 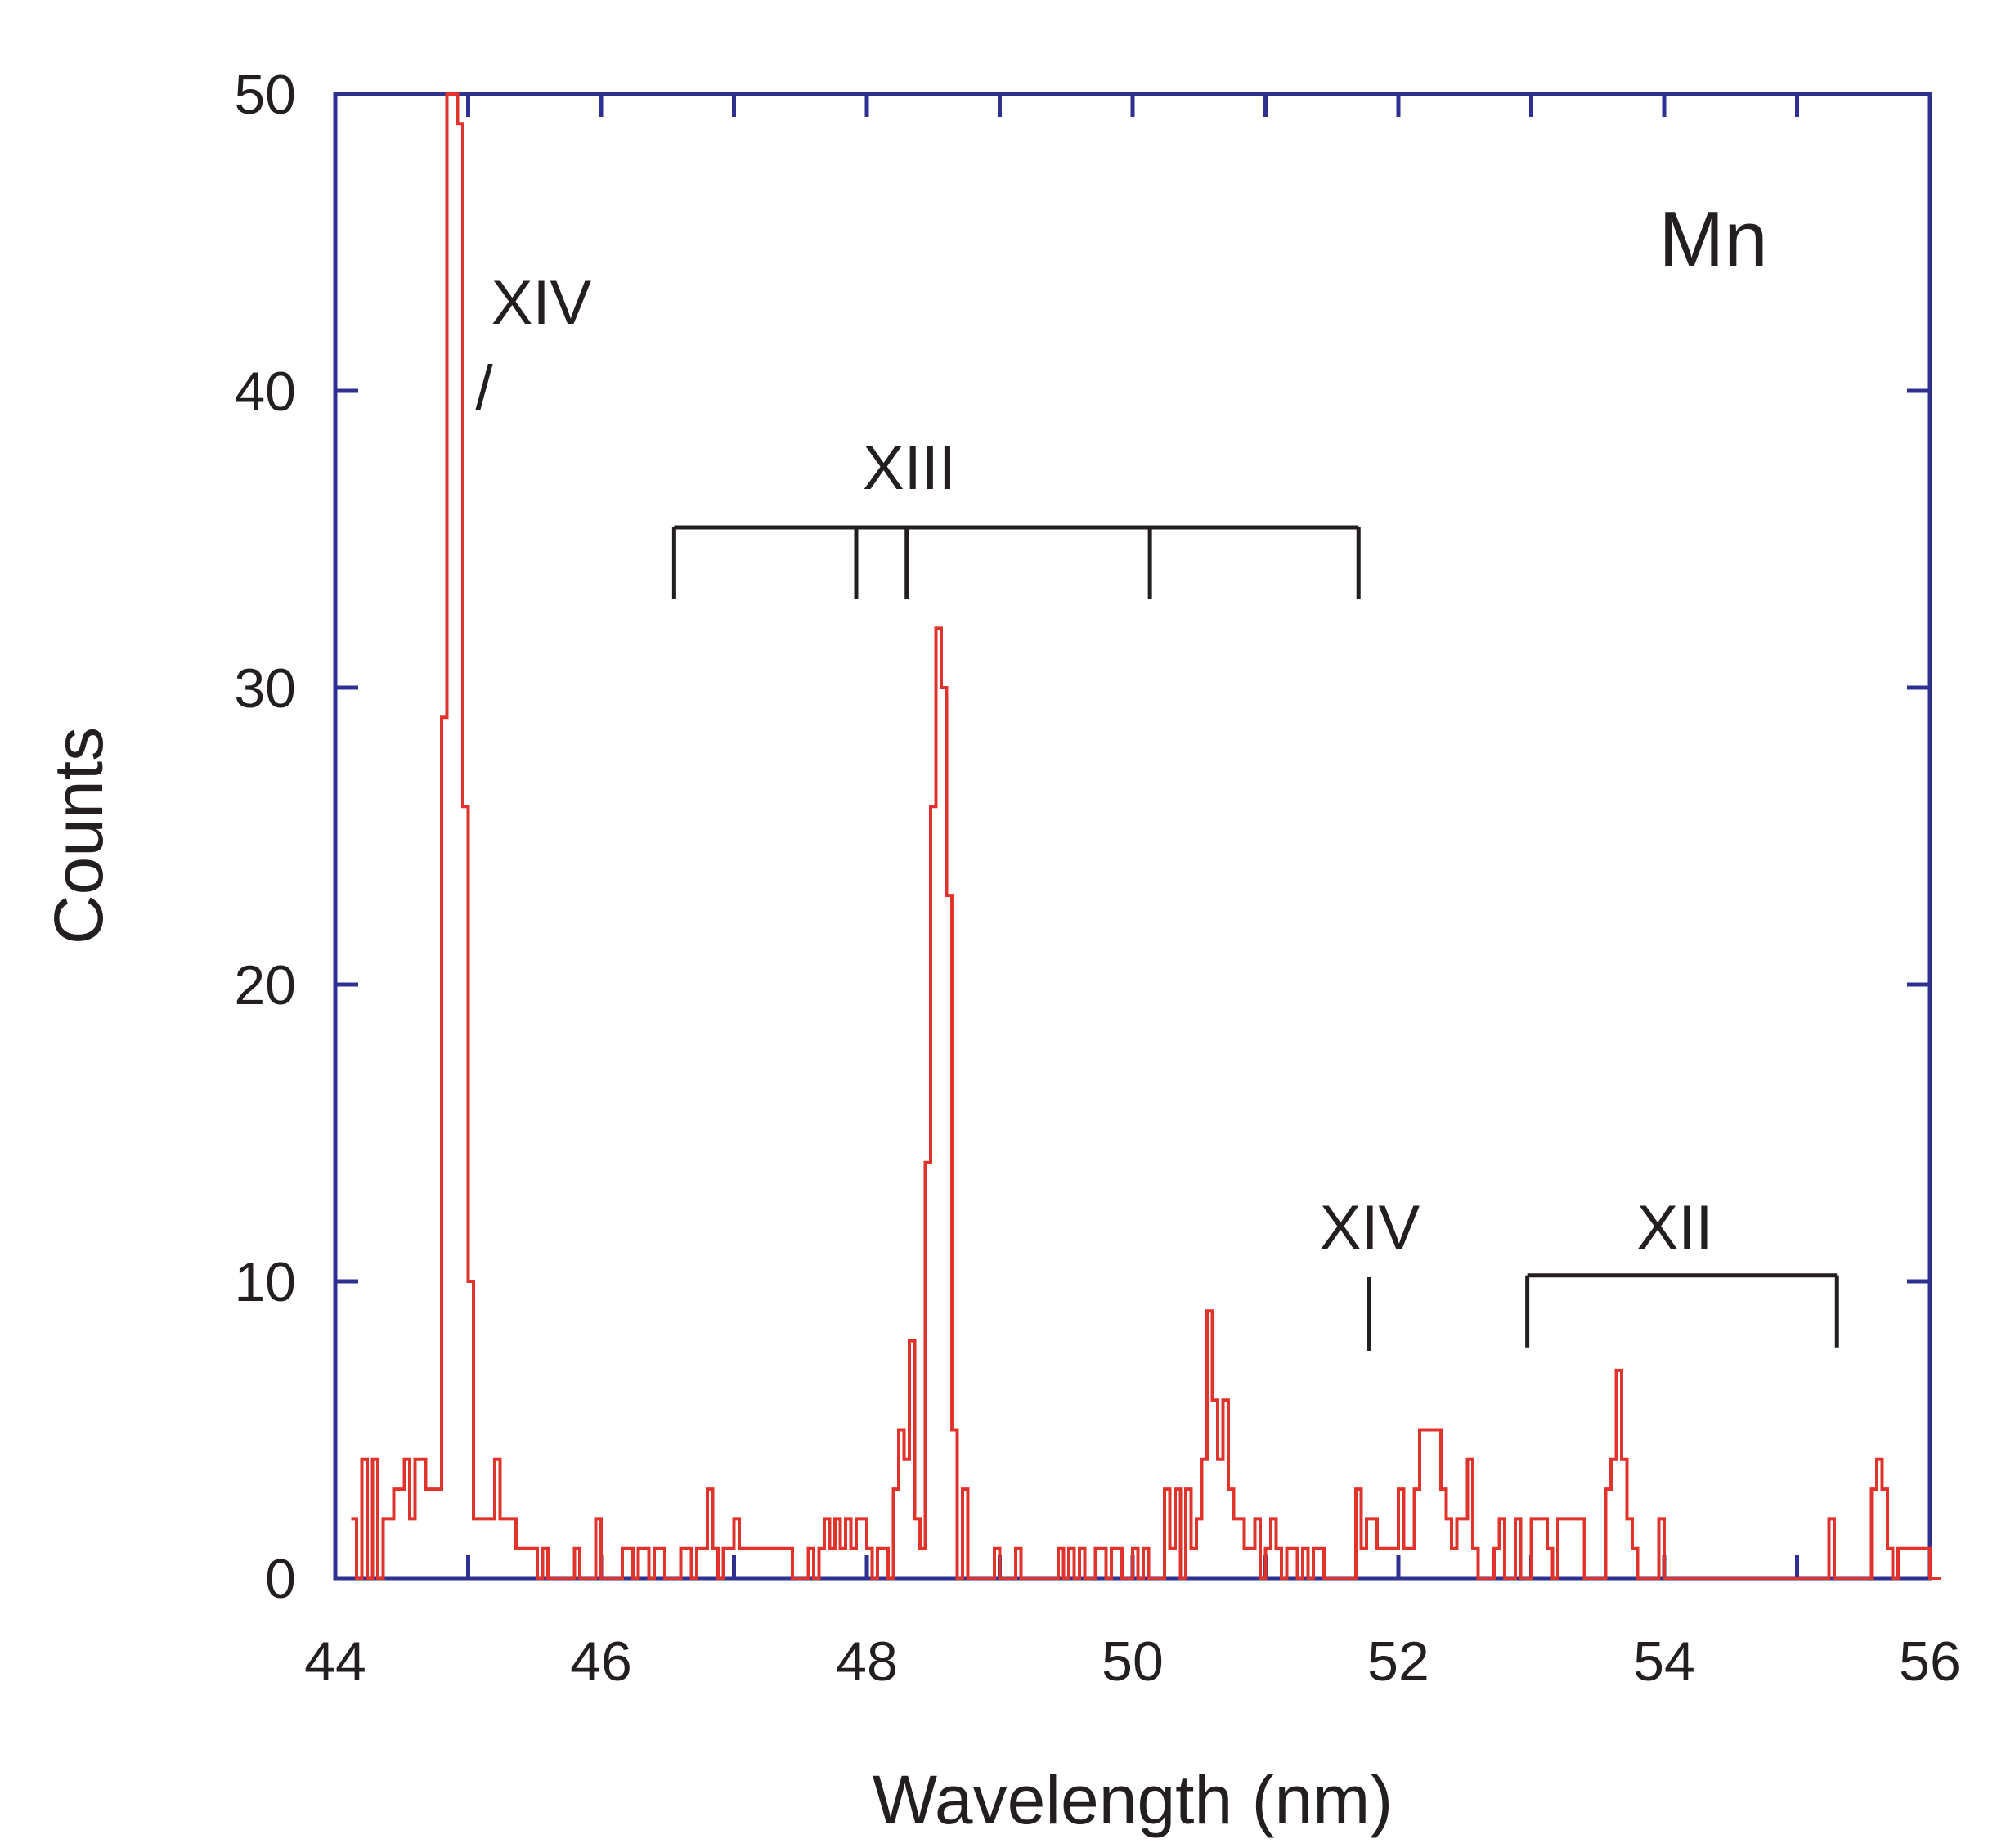 I want to click on x-tick-label: 48, so click(x=867, y=1661).